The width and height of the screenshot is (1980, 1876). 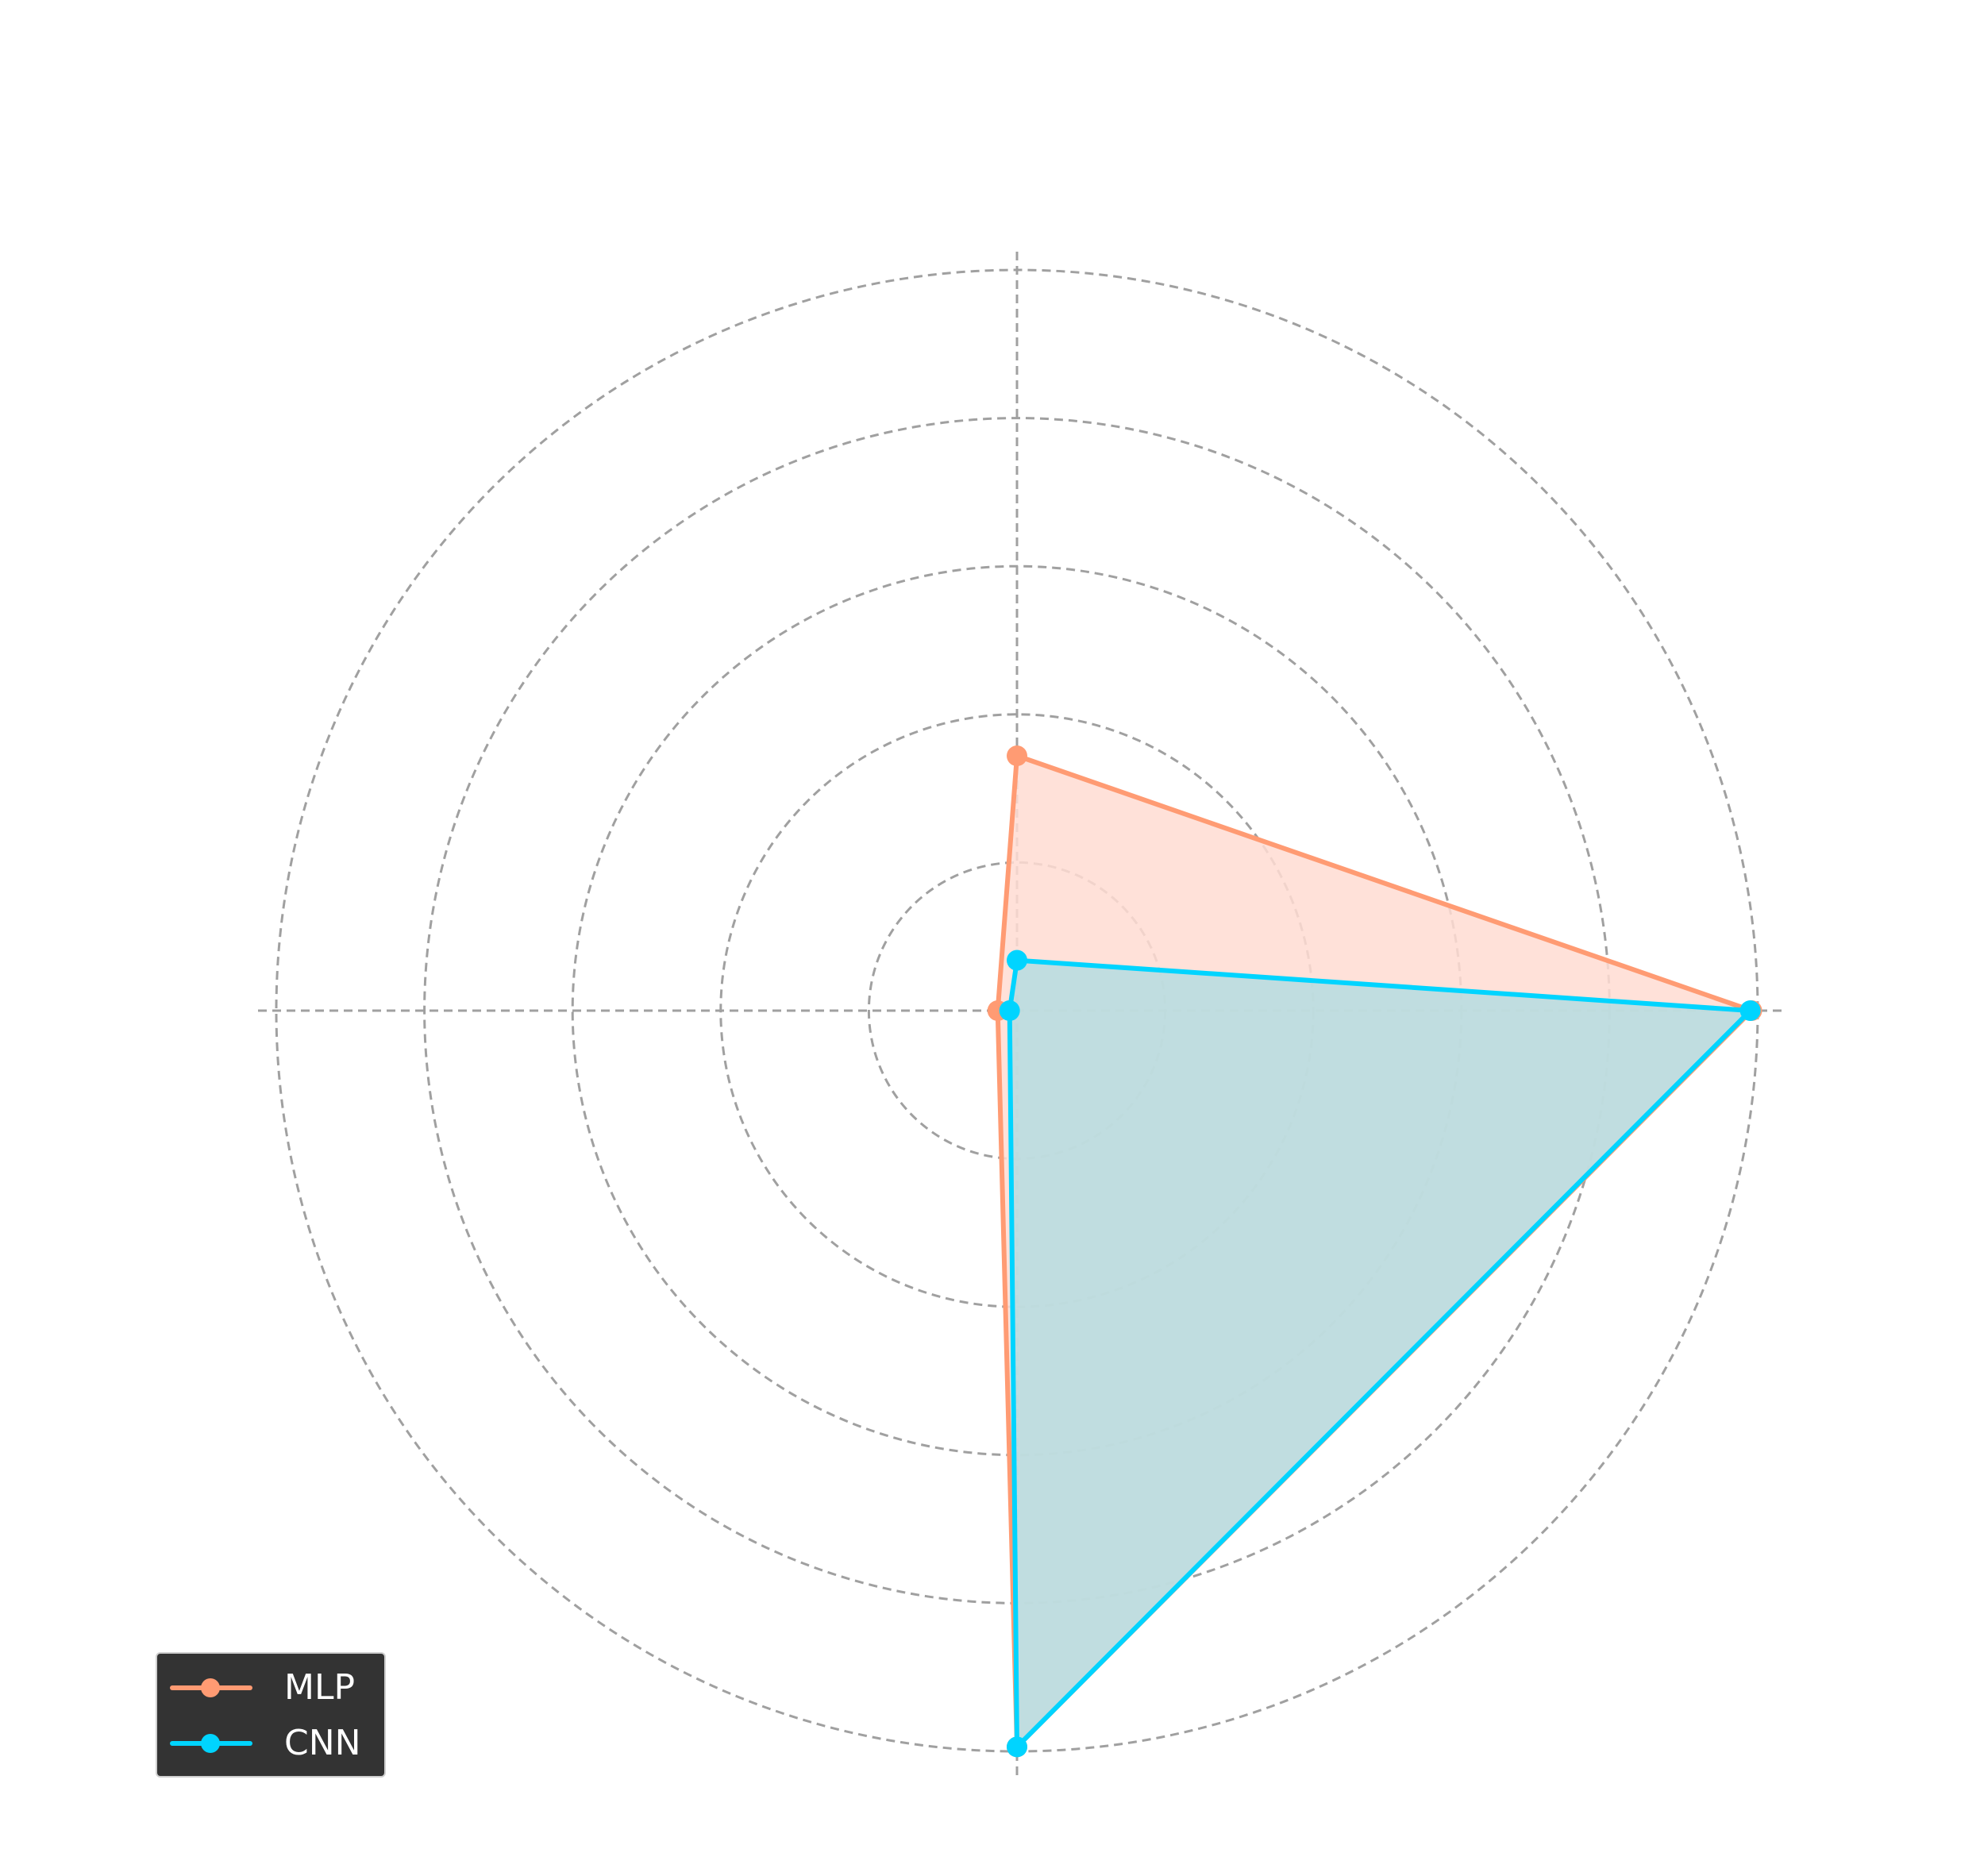 What do you see at coordinates (323, 1743) in the screenshot?
I see `legend-label-cnn: CNN` at bounding box center [323, 1743].